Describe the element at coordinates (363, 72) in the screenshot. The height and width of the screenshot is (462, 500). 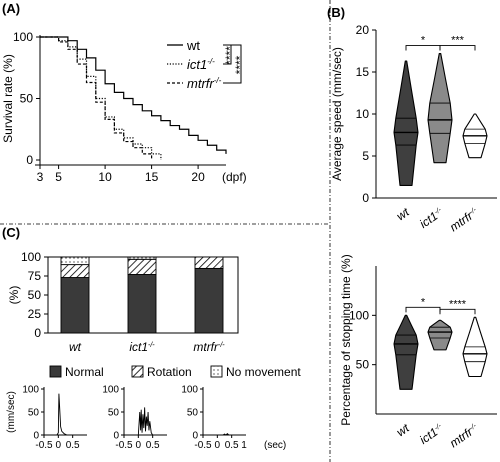
I see `y-tick-label: 15` at that location.